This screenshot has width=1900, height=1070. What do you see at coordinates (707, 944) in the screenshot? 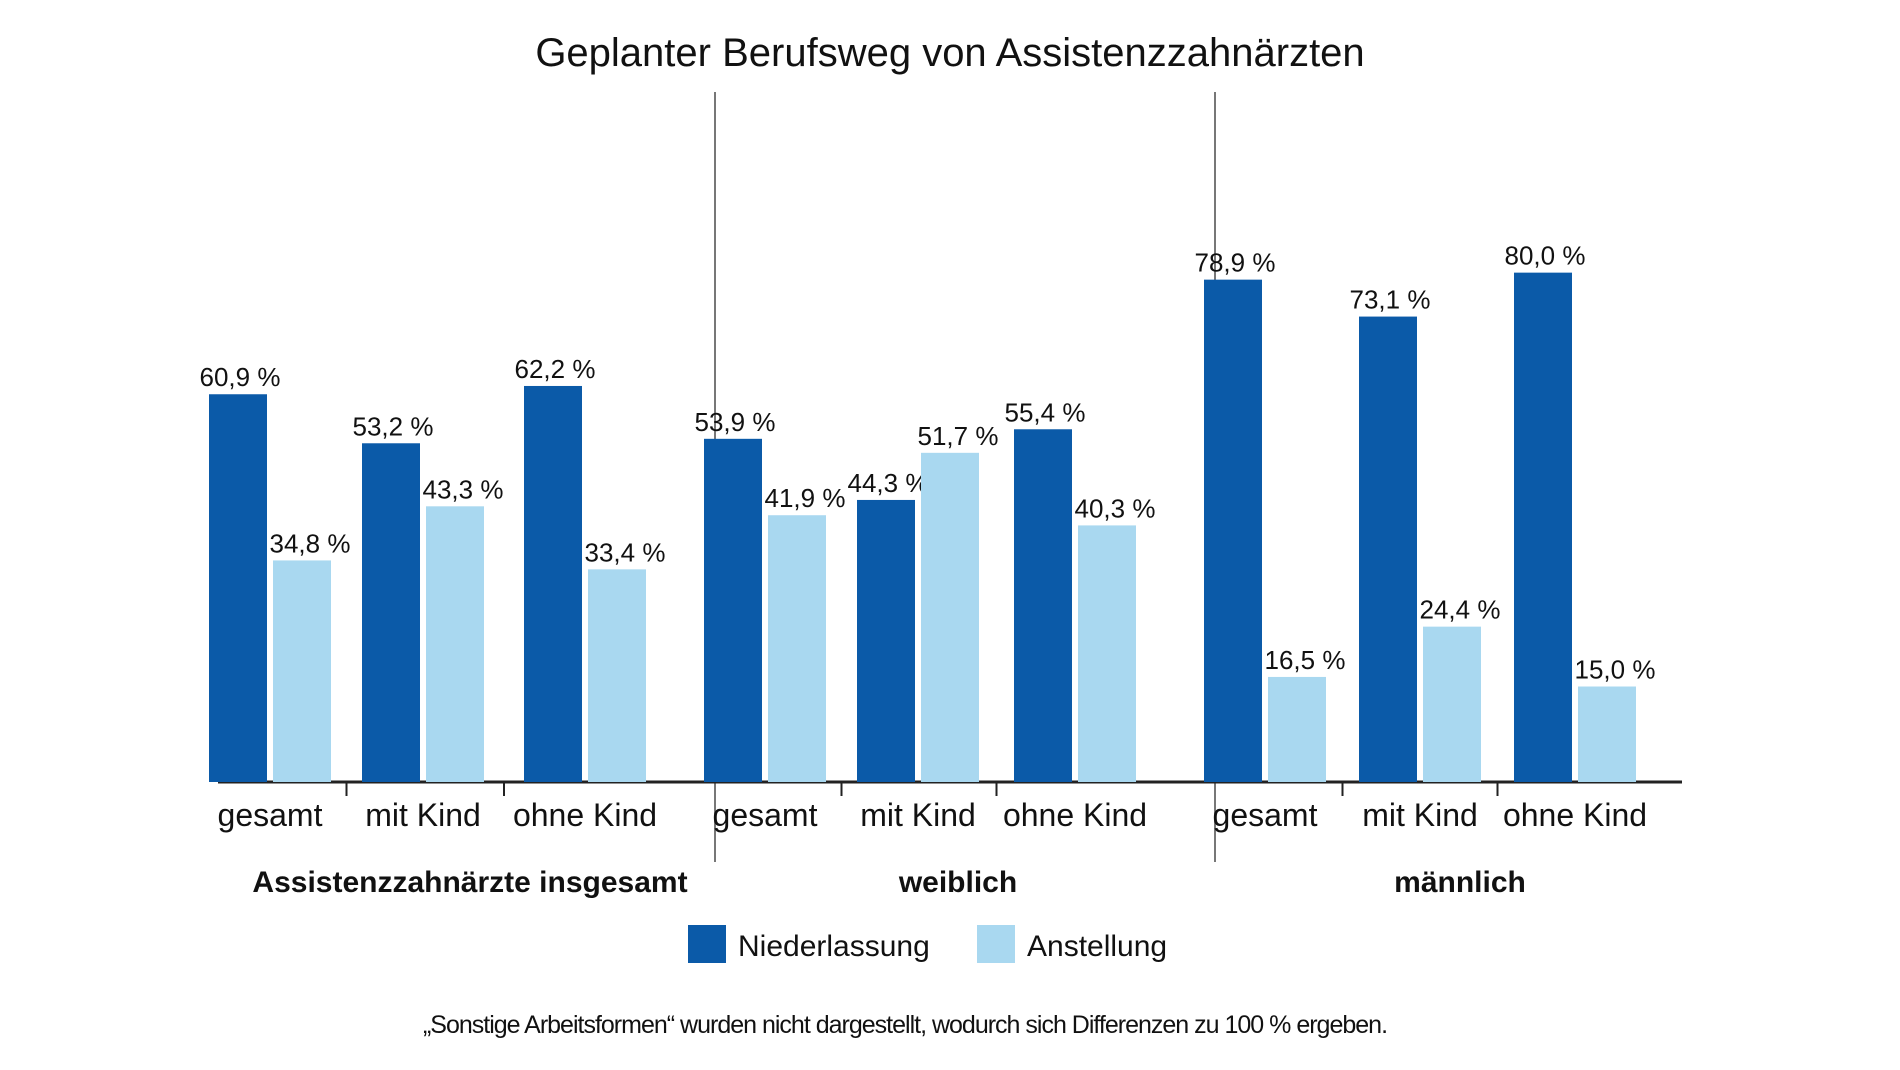
I see `legend-swatch-niederlassung` at bounding box center [707, 944].